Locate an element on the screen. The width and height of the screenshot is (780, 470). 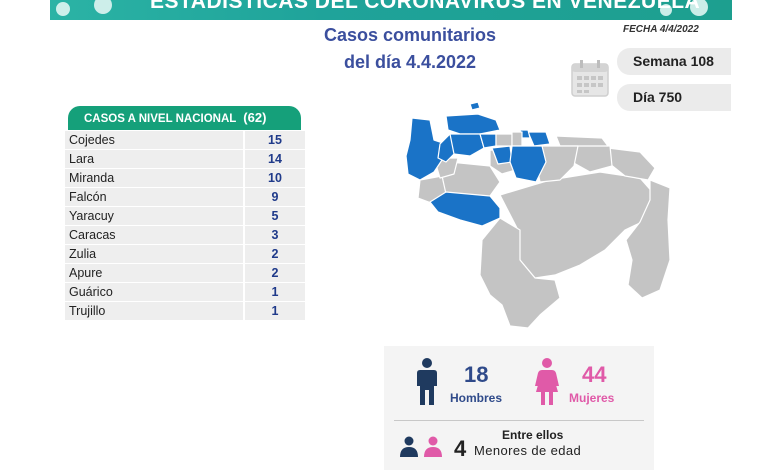
map-region-esequibo is located at coordinates (647, 239).